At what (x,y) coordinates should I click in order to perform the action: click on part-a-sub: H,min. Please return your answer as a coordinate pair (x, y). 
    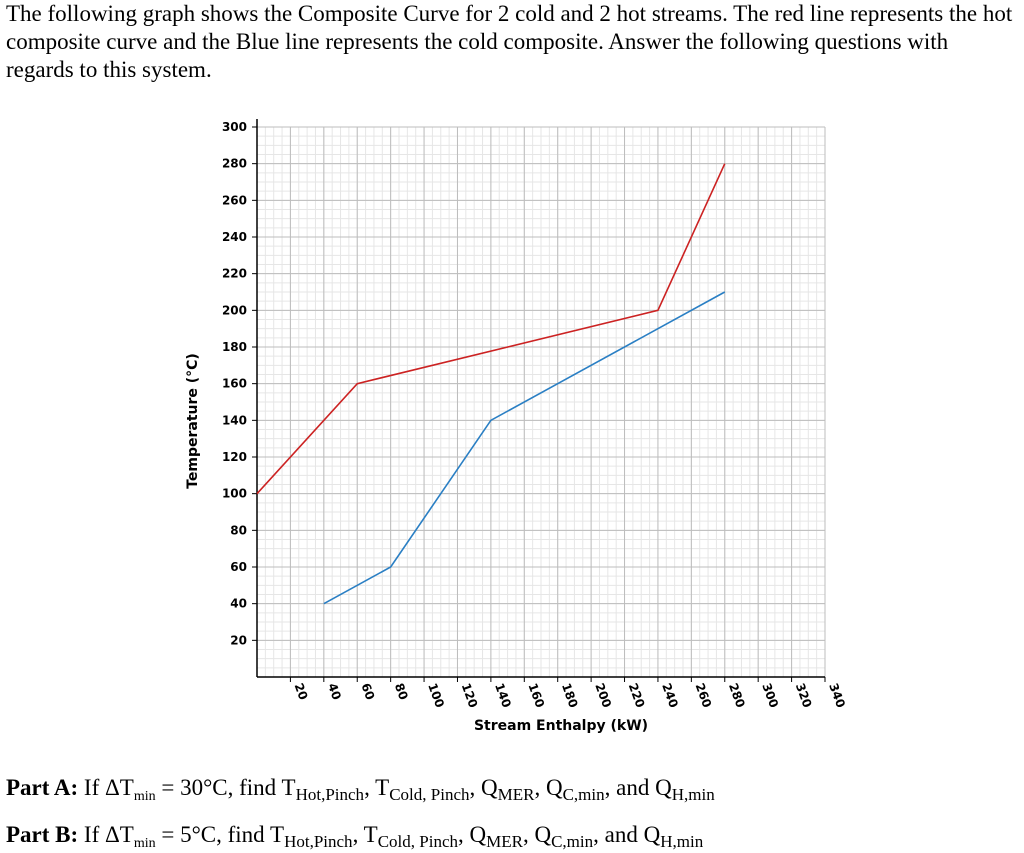
    Looking at the image, I should click on (693, 794).